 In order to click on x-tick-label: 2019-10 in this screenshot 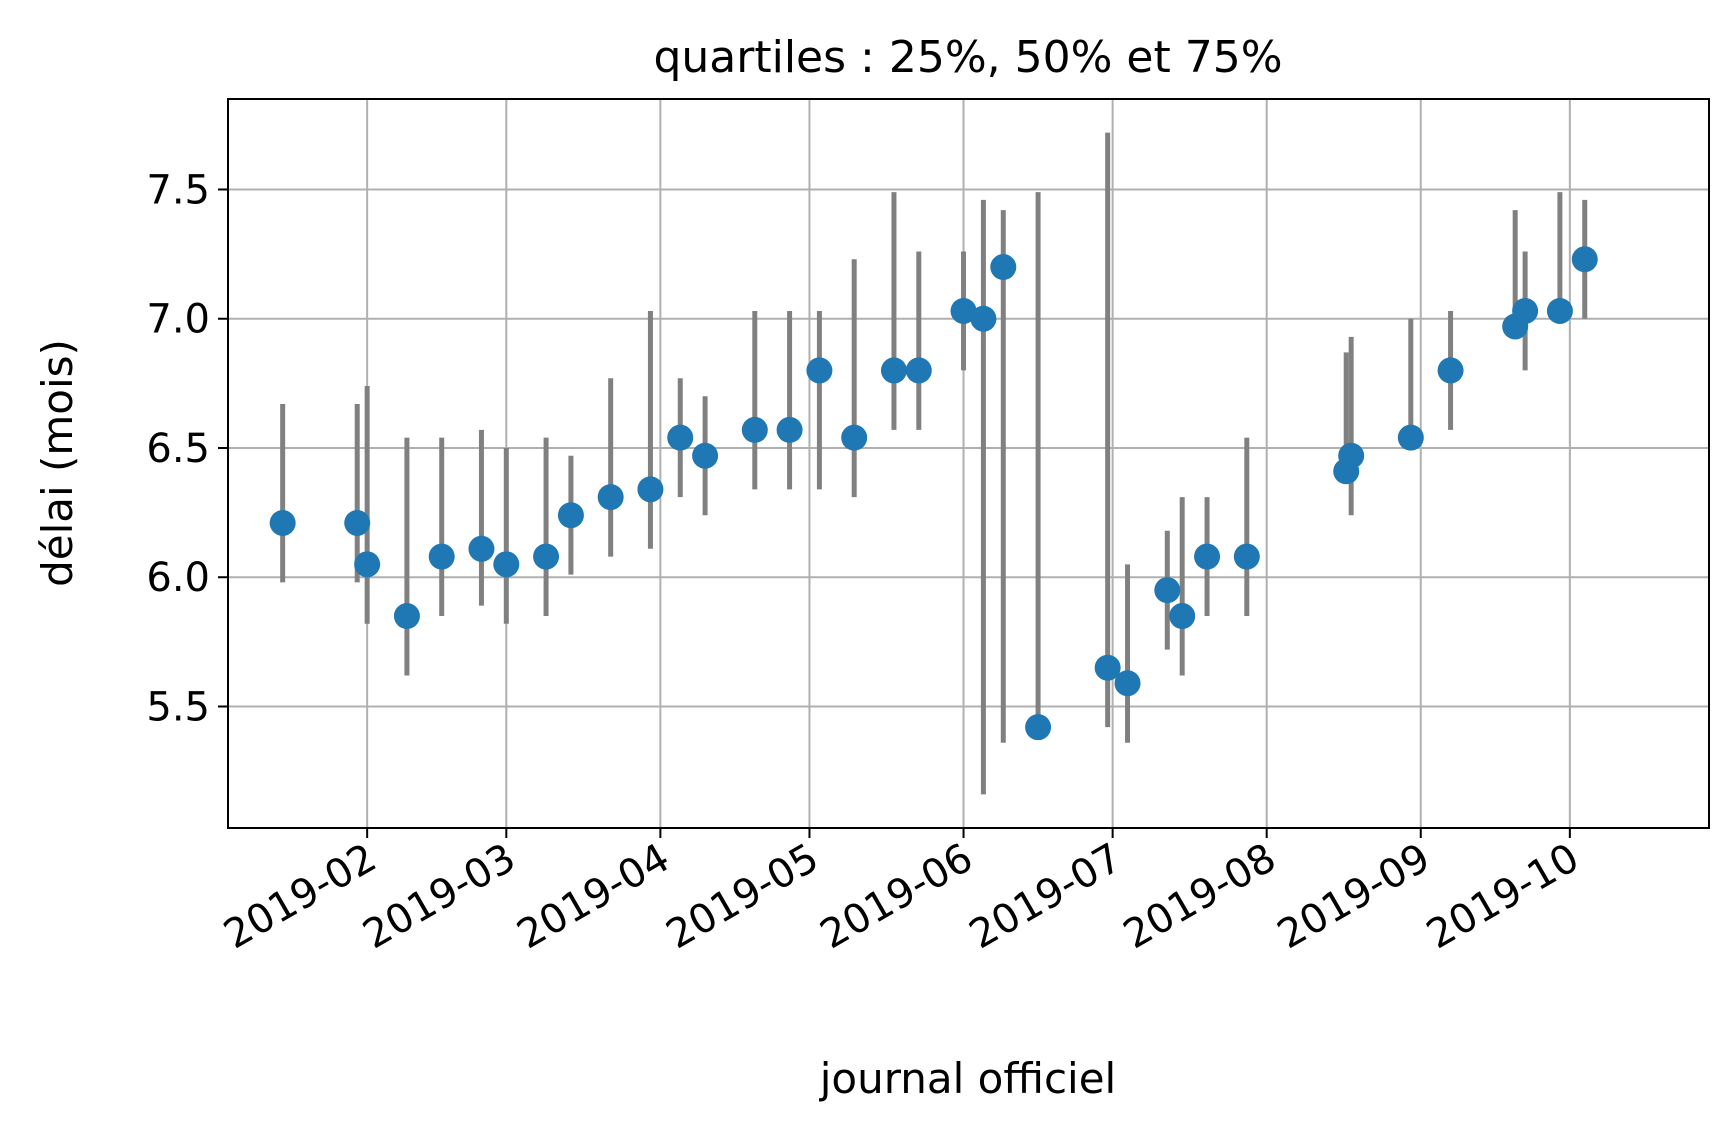, I will do `click(1503, 896)`.